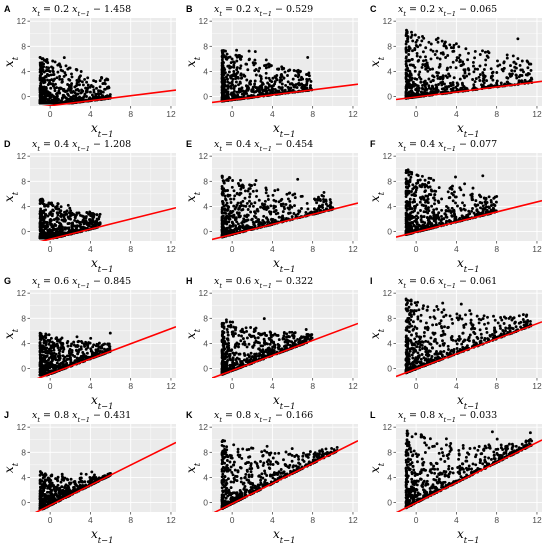  I want to click on y-tick-label: 8, so click(205, 181).